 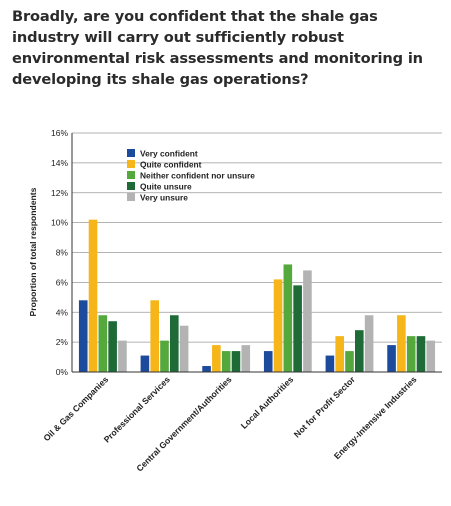 I want to click on x-category-label: Professional Services, so click(x=137, y=409).